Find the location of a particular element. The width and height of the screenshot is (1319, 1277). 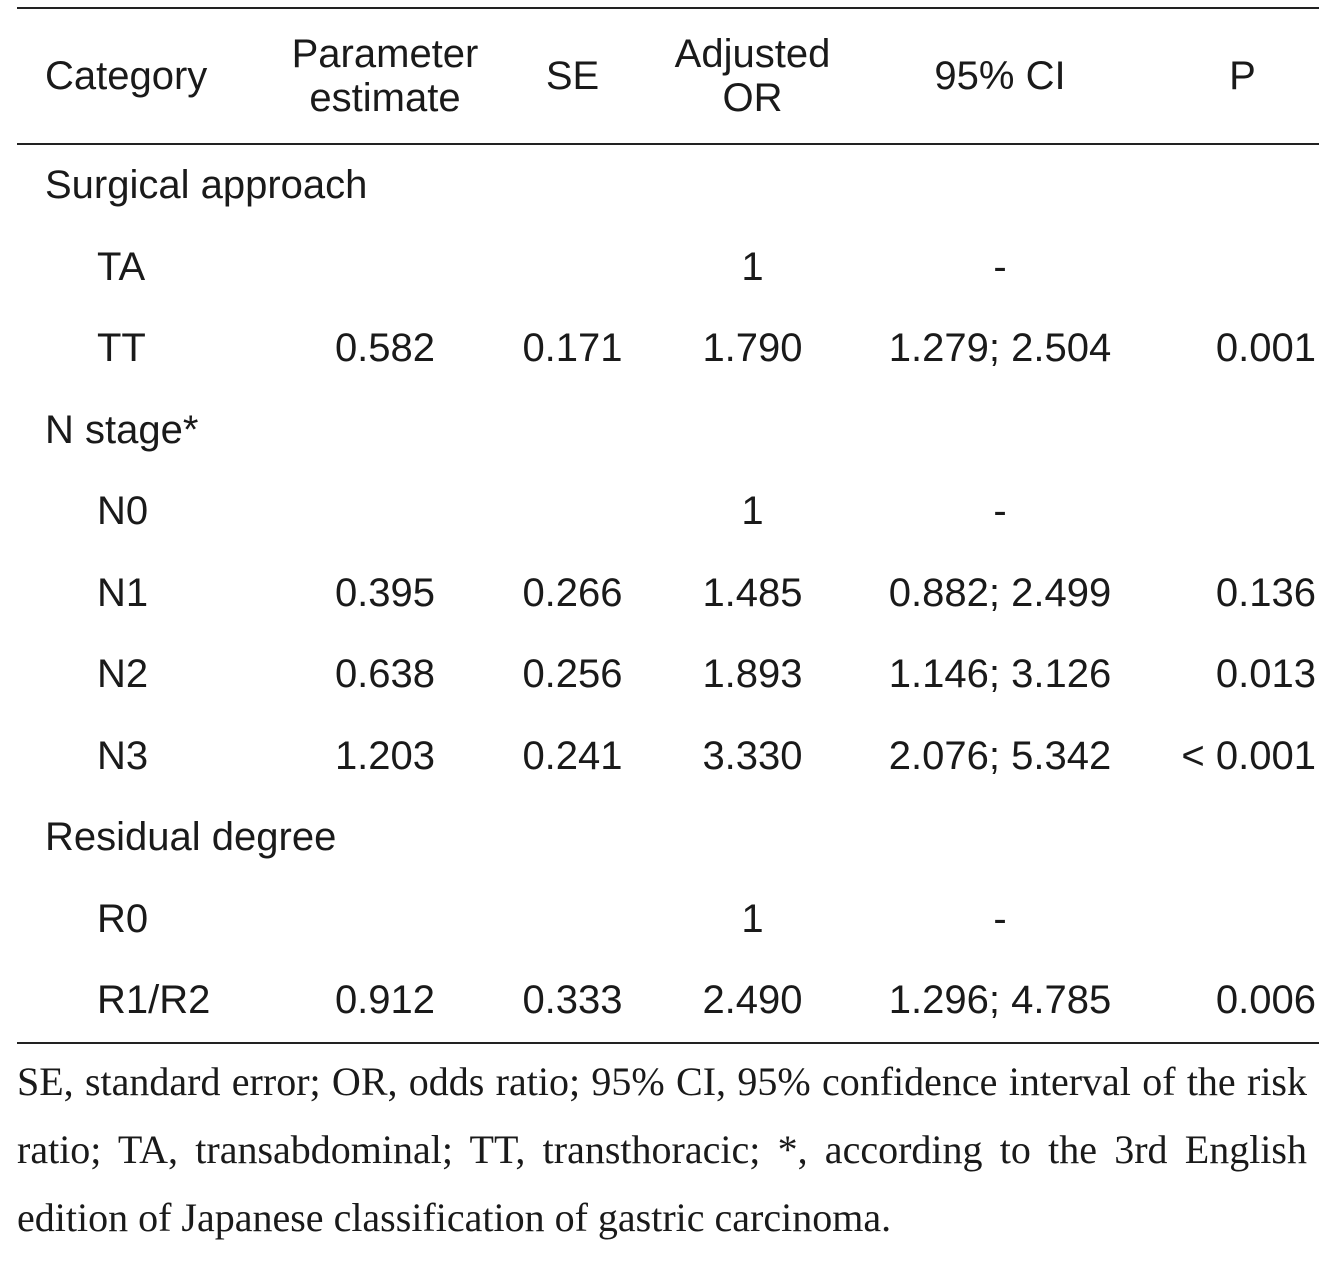

header-ci: 95% CI is located at coordinates (1000, 76).